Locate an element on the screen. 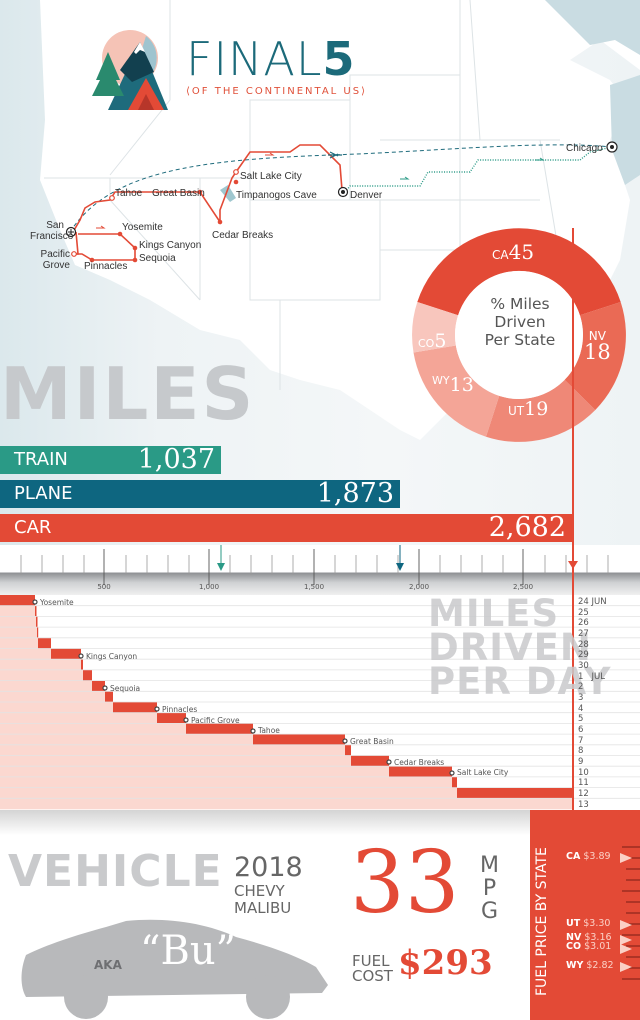 Image resolution: width=640 pixels, height=1020 pixels. car-pointer-icon is located at coordinates (573, 565).